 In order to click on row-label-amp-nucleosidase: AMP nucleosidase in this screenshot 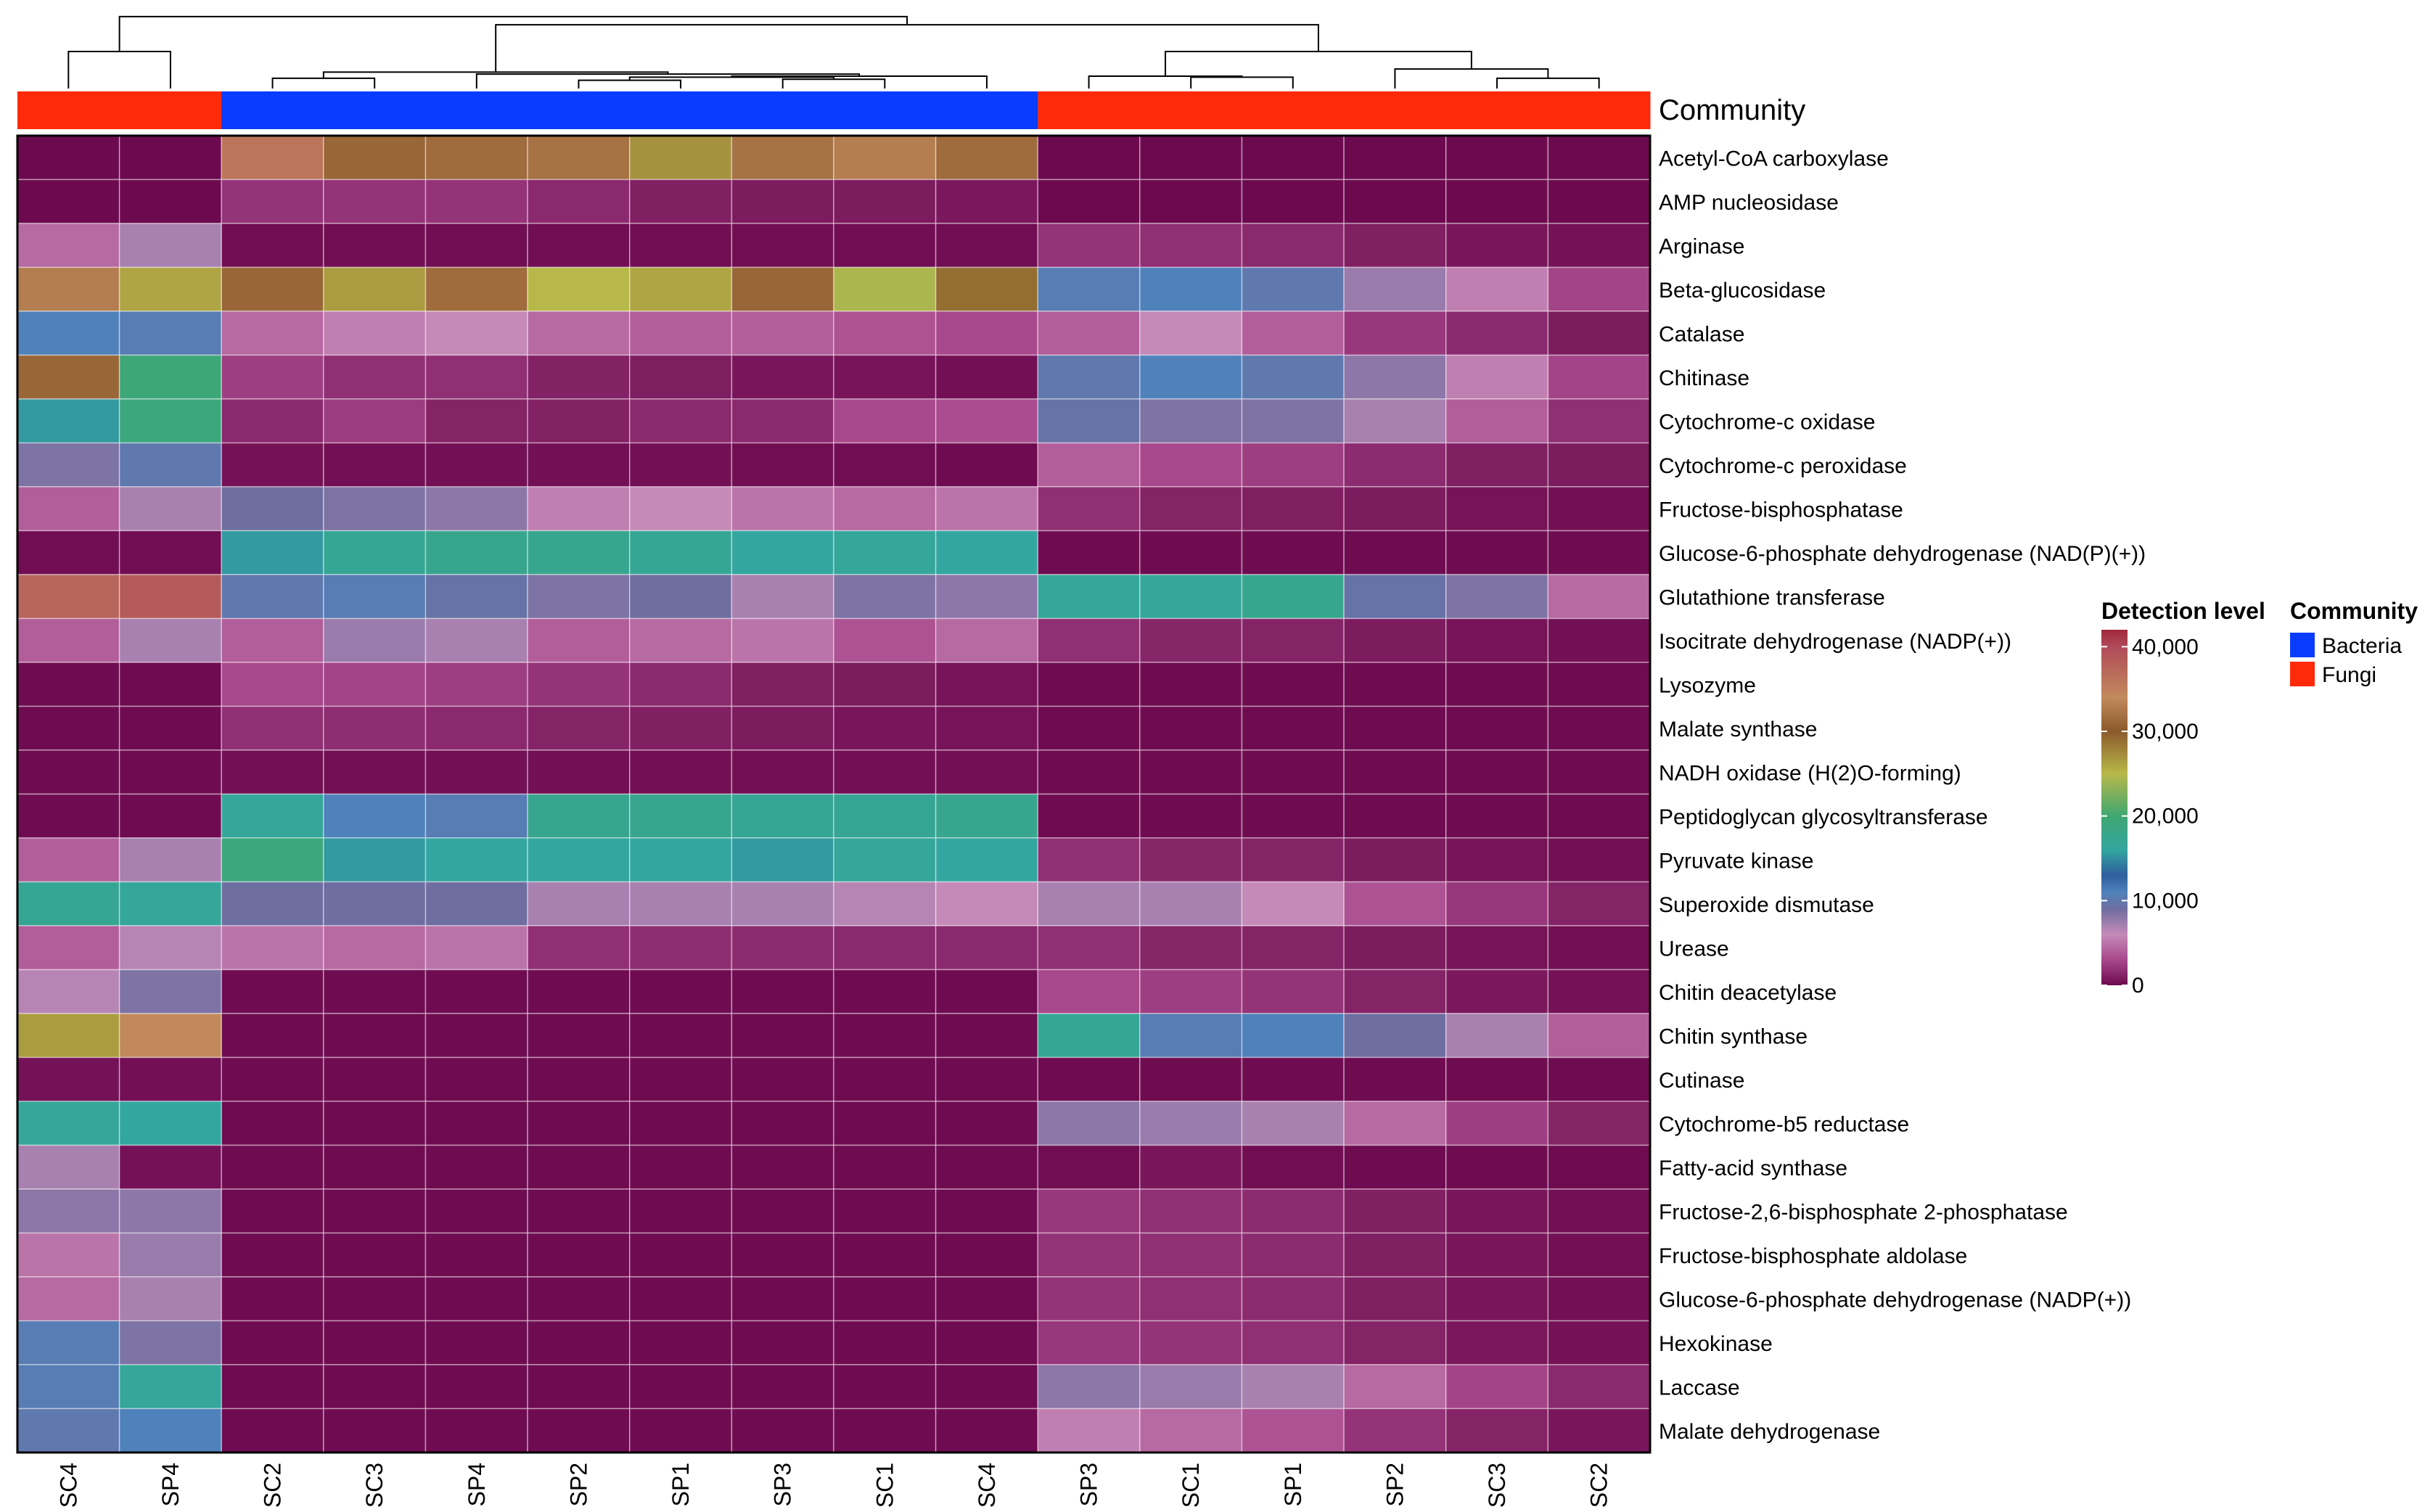, I will do `click(1749, 203)`.